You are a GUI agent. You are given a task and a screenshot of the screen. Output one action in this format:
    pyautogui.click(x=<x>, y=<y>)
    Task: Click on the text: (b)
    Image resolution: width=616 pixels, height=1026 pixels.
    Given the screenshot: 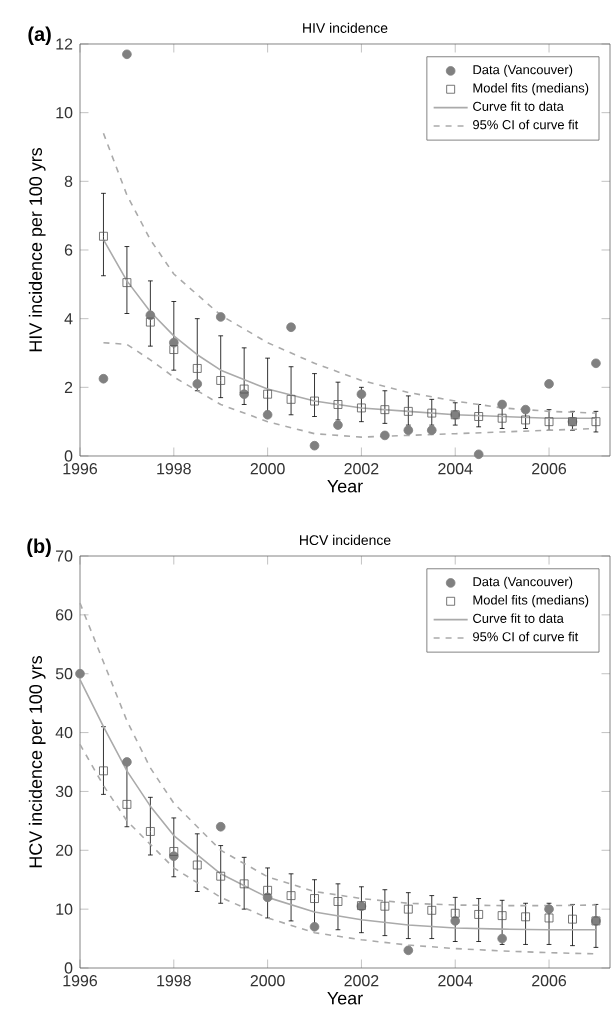 What is the action you would take?
    pyautogui.click(x=39, y=548)
    